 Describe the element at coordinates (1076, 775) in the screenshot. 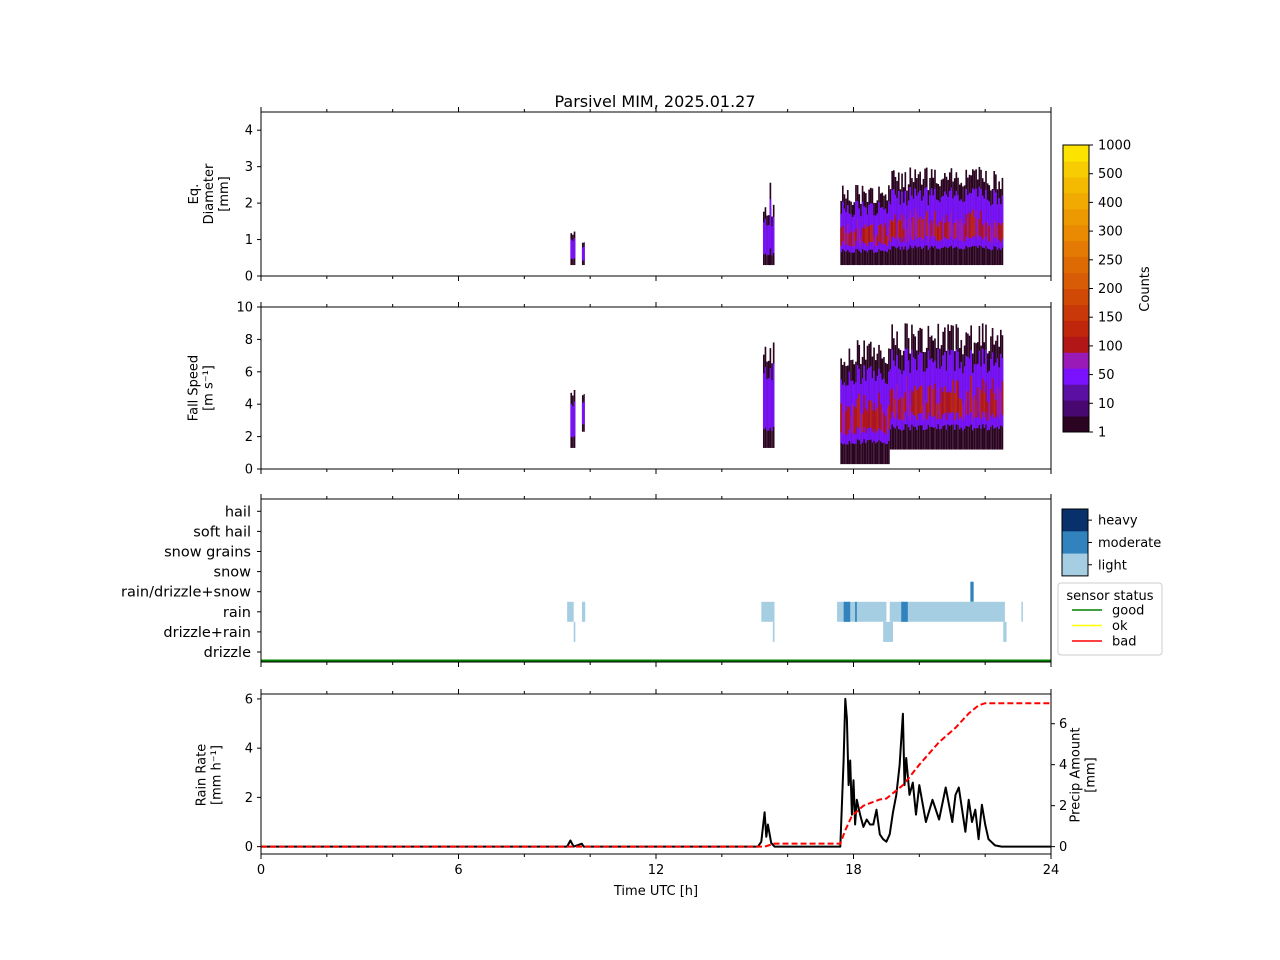

I see `y-axis-label: Precip Amount` at that location.